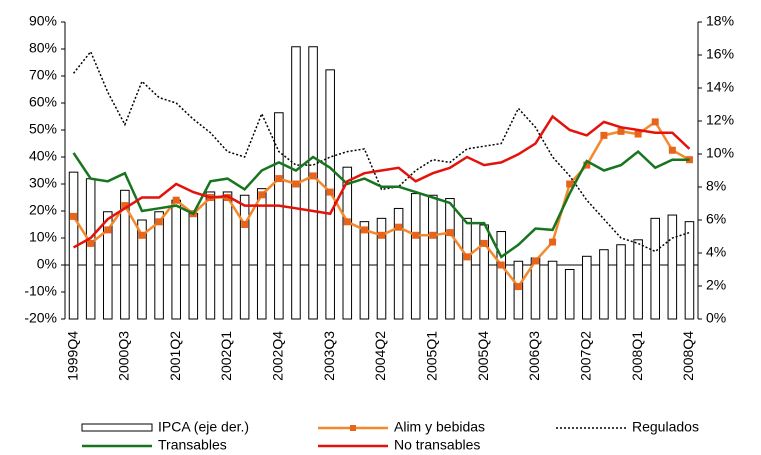  Describe the element at coordinates (40, 318) in the screenshot. I see `y-tick-label: -20%` at that location.